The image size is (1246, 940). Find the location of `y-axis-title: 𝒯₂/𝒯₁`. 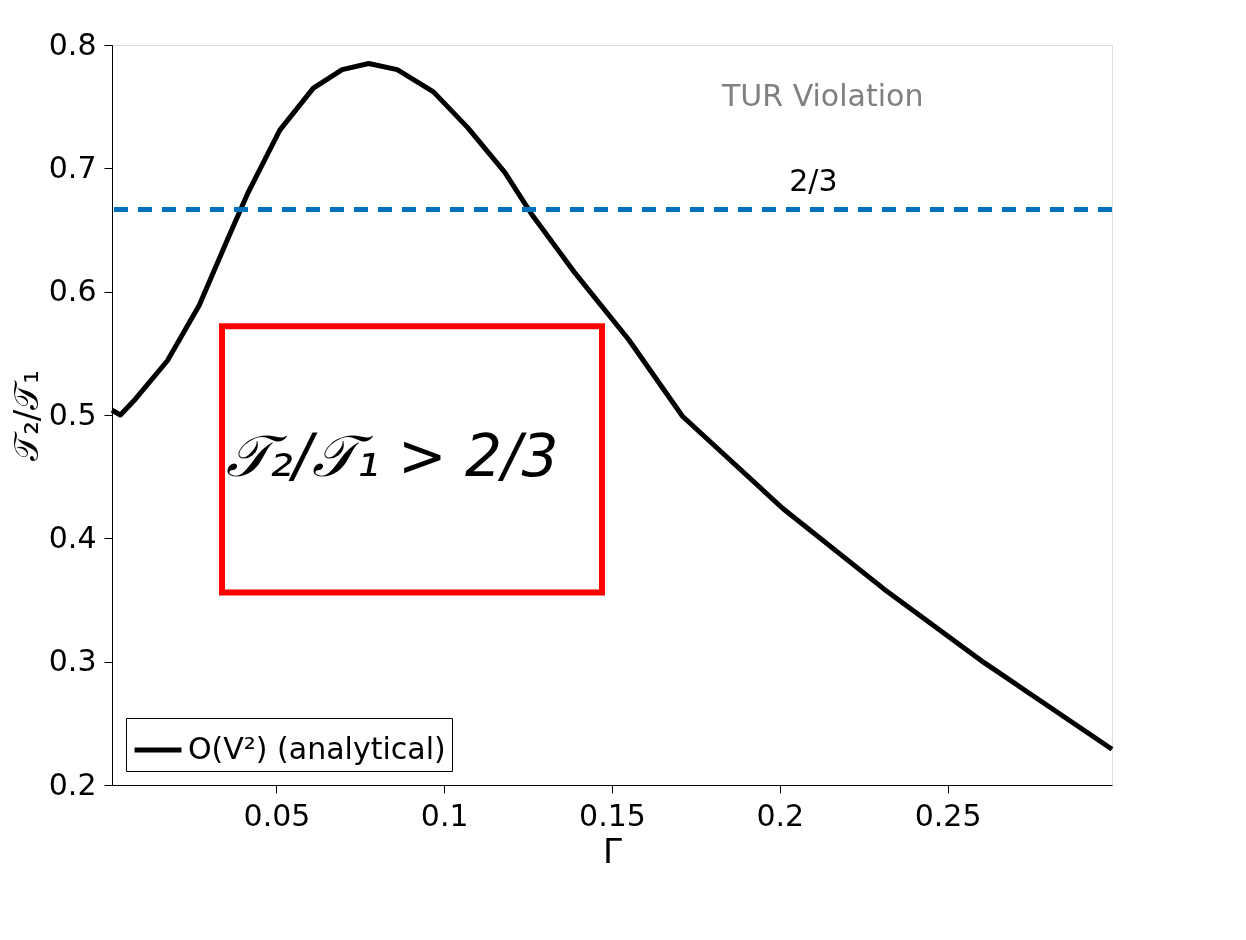

y-axis-title: 𝒯₂/𝒯₁ is located at coordinates (25, 415).